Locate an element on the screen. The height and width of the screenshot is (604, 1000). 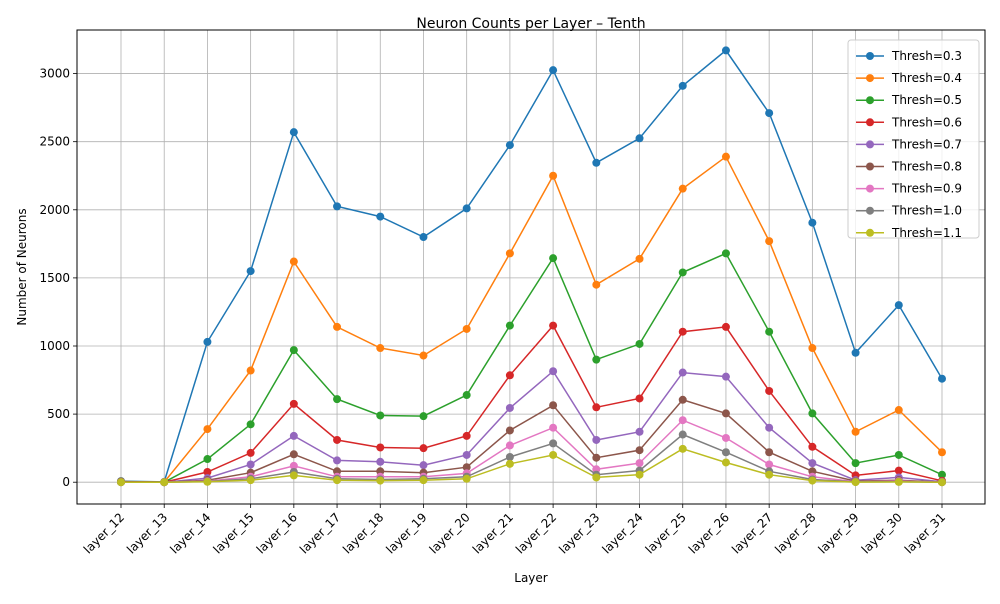
legend-item: Thresh=0.3 is located at coordinates (909, 56).